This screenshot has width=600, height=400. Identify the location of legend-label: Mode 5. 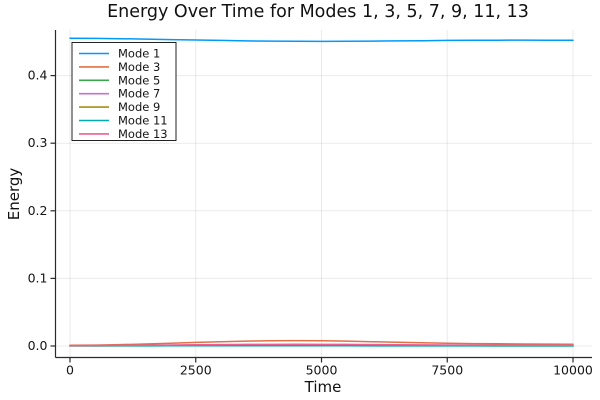
(139, 80).